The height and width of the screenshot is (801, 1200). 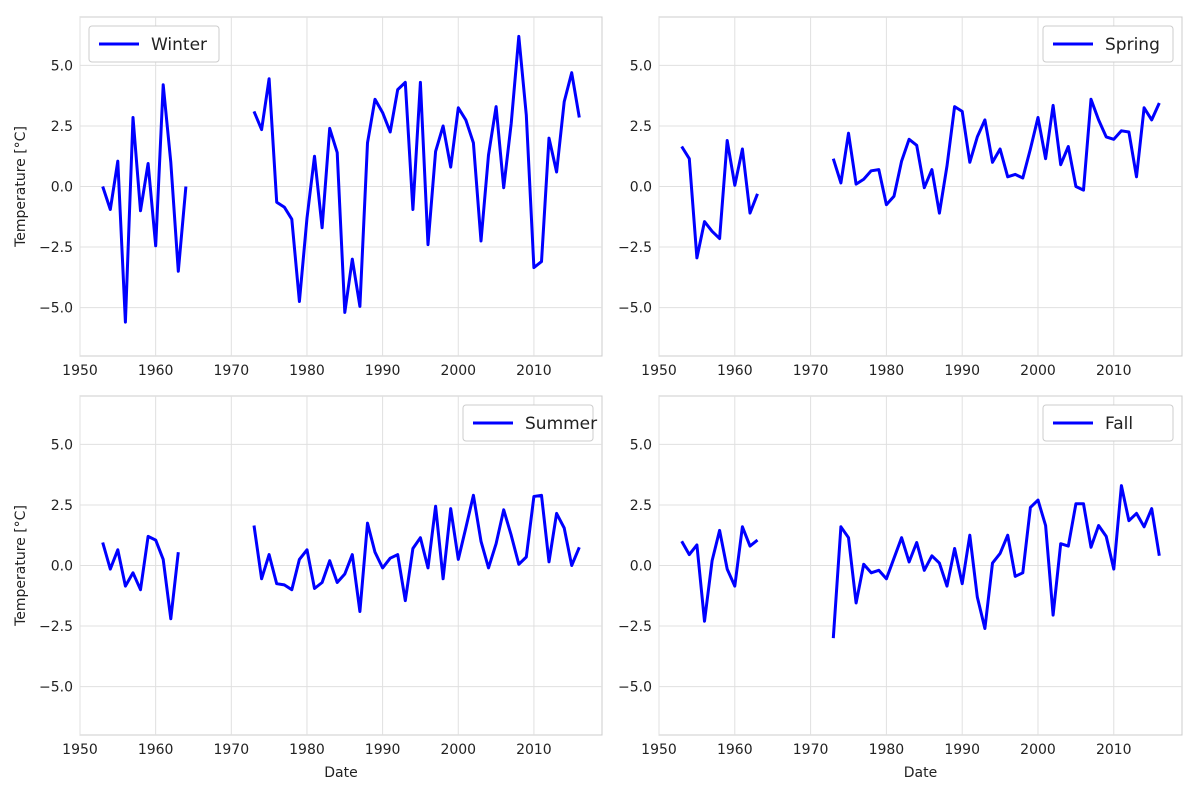 What do you see at coordinates (561, 424) in the screenshot?
I see `legend-label: Summer` at bounding box center [561, 424].